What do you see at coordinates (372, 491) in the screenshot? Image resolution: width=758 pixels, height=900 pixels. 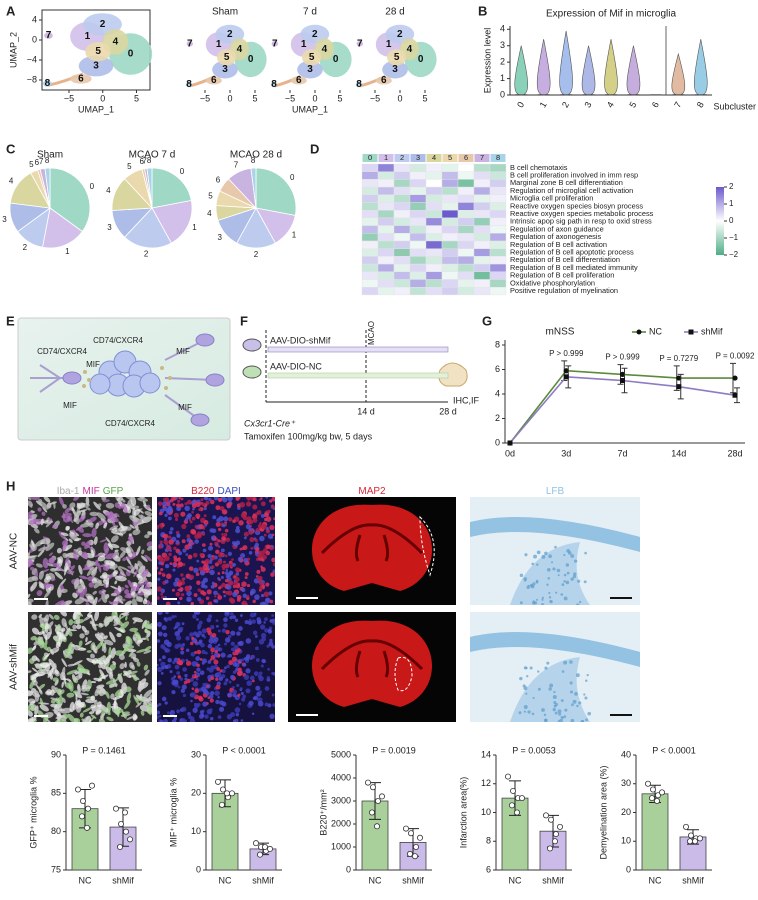 I see `column-word: MAP2` at bounding box center [372, 491].